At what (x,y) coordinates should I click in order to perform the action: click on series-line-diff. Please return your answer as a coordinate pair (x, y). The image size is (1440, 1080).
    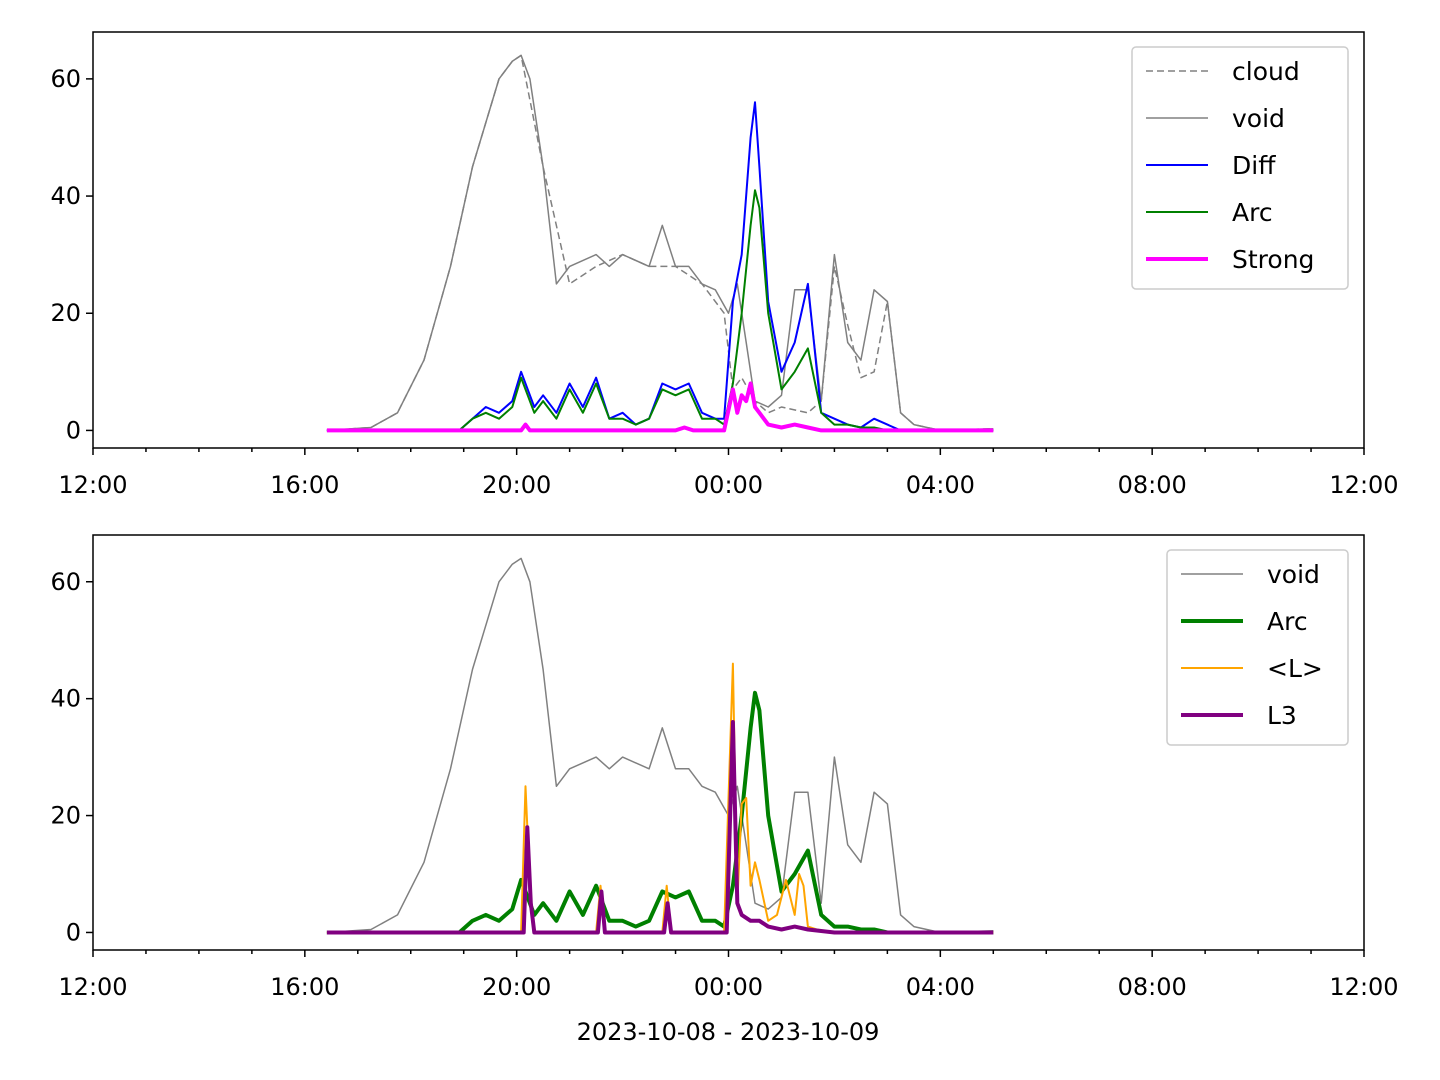
    Looking at the image, I should click on (660, 266).